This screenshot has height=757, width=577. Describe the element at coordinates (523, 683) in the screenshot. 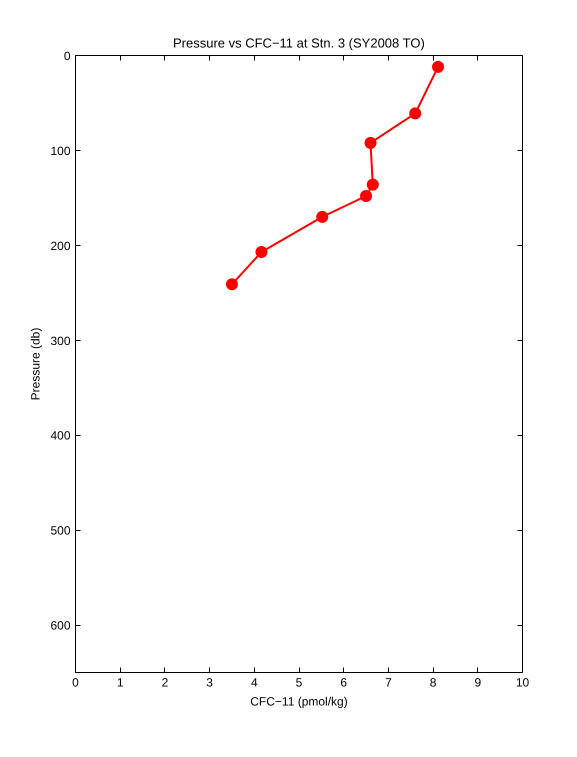

I see `x-tick-label: 10` at that location.